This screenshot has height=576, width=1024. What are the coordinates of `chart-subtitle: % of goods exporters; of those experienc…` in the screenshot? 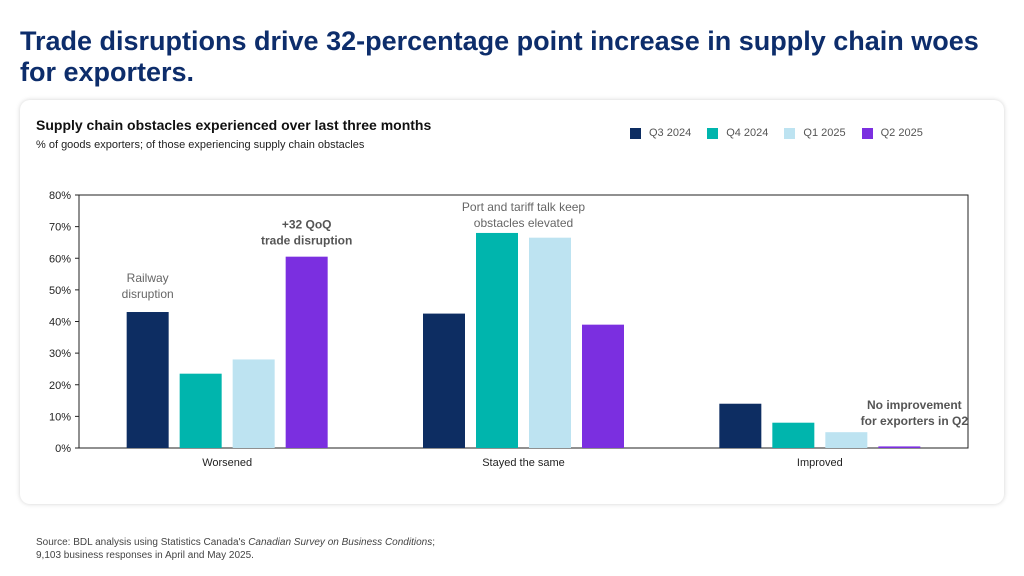 It's located at (200, 145).